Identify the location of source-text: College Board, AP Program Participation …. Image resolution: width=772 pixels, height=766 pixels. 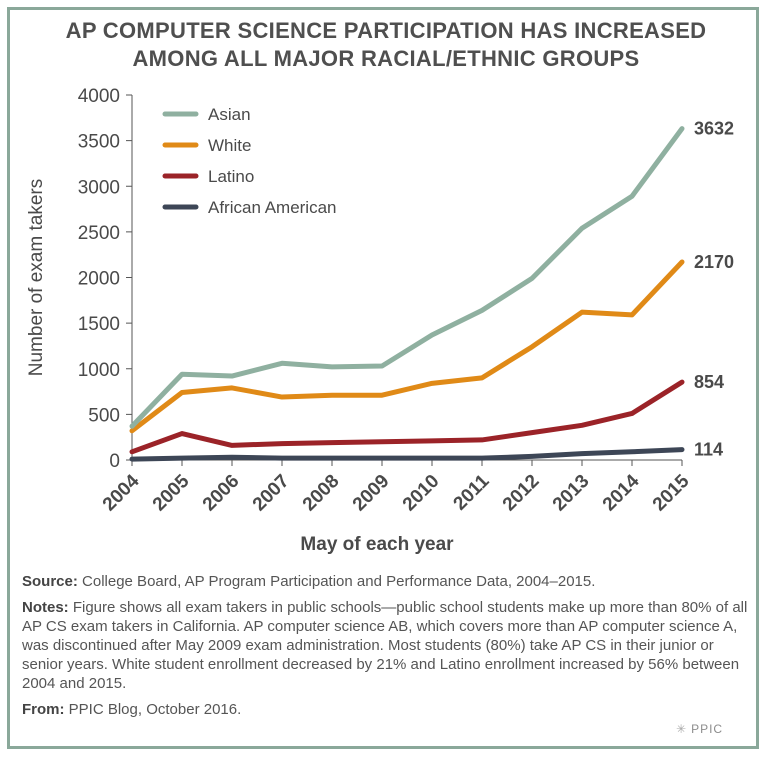
(336, 581).